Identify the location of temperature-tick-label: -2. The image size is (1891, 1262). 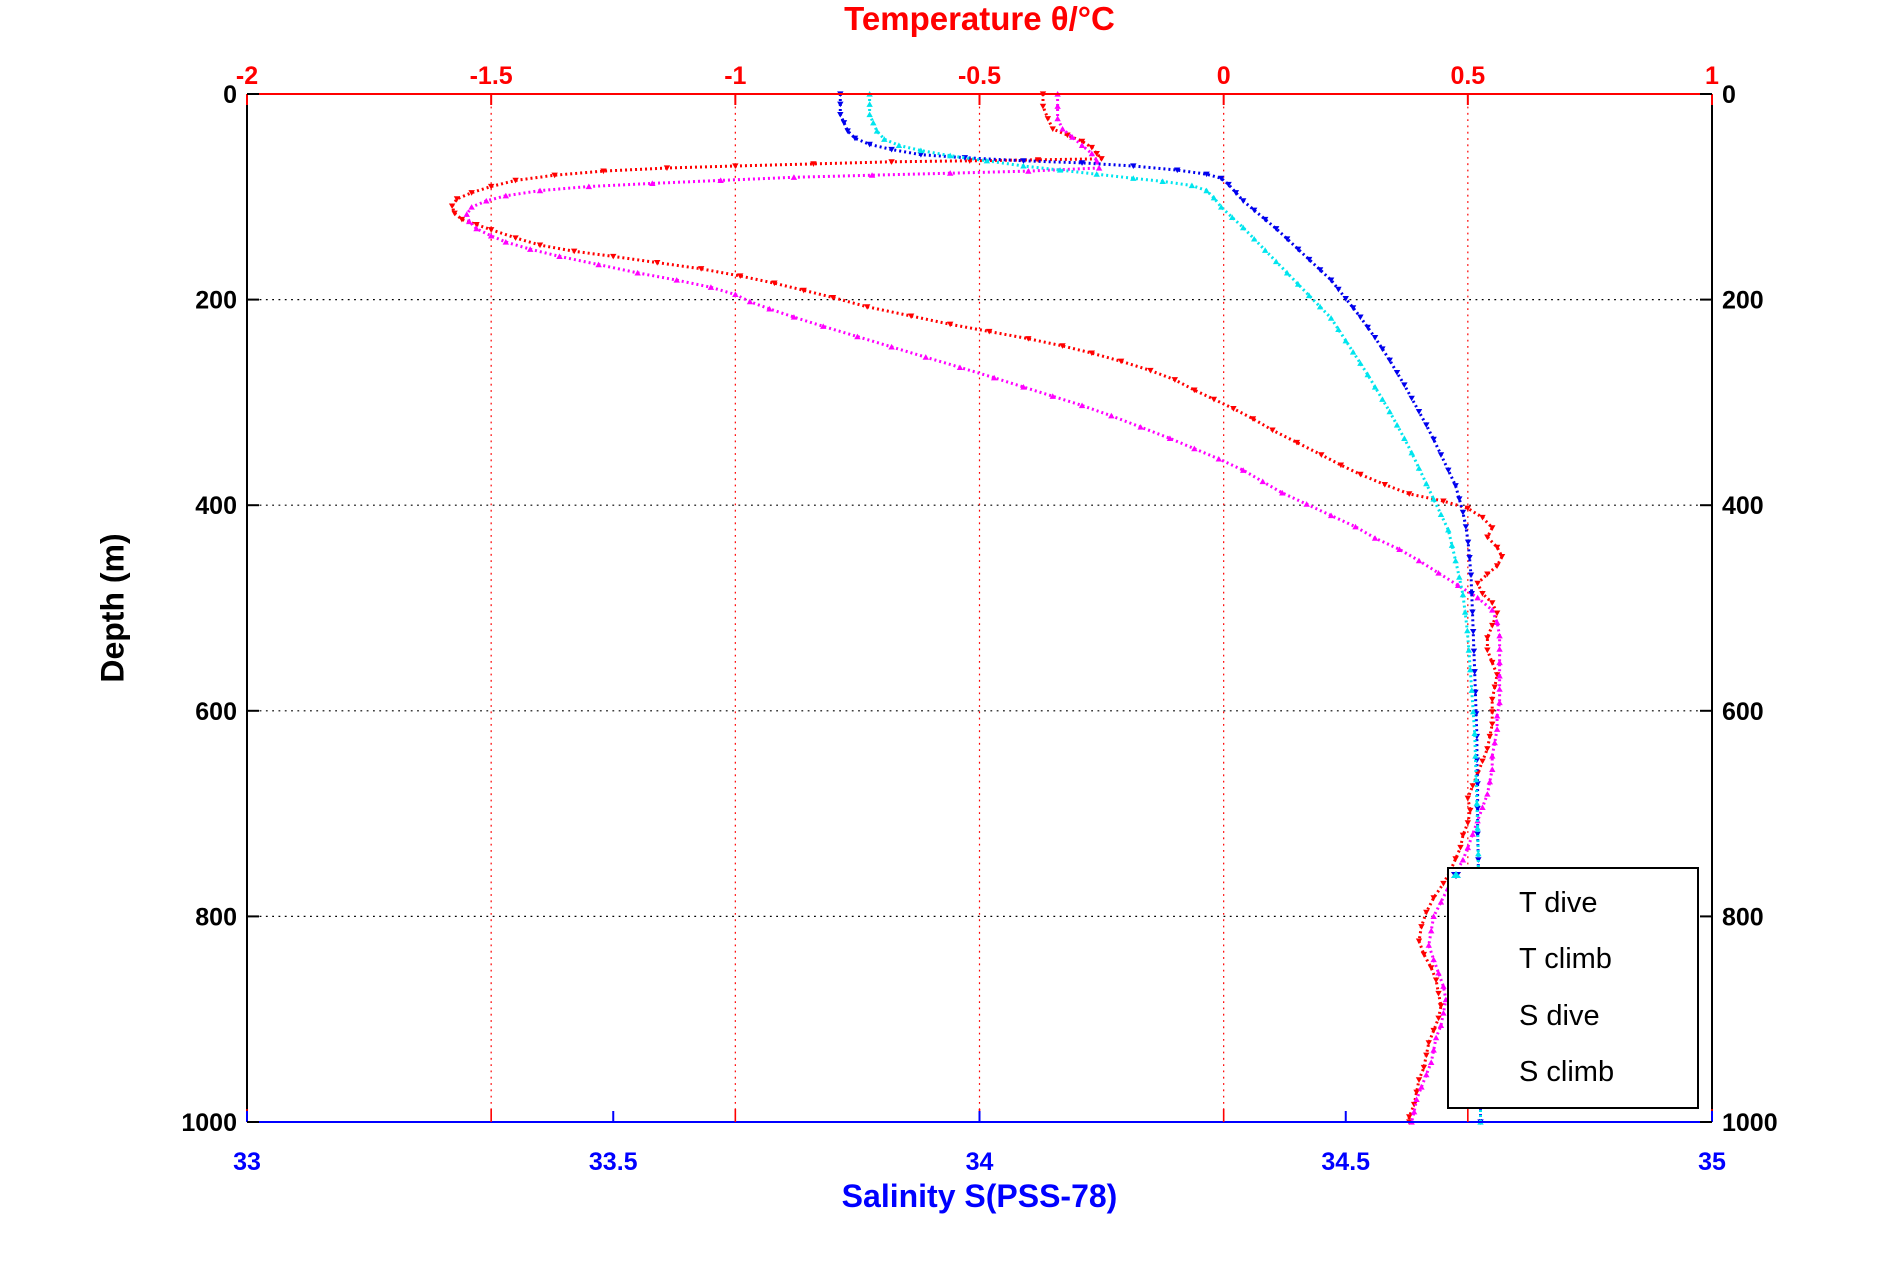
(247, 76).